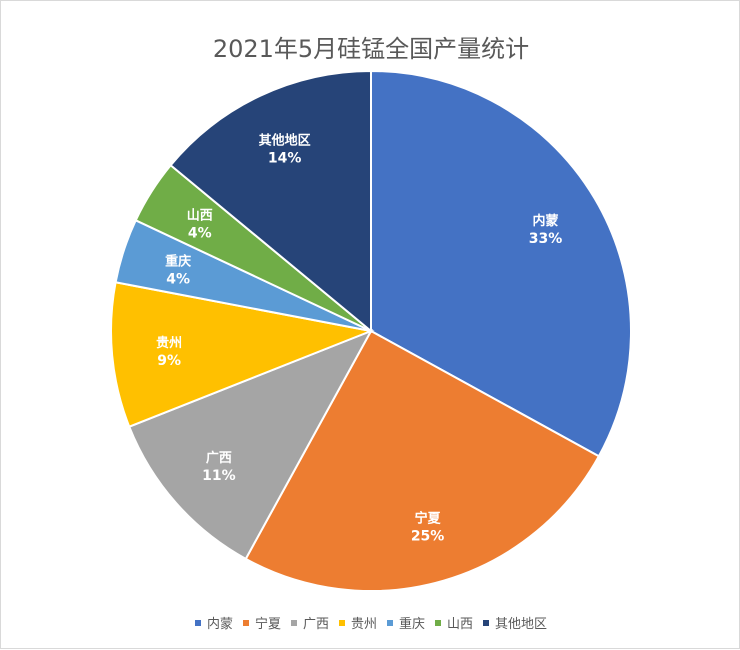 This screenshot has width=740, height=650. I want to click on slice-value-label: 25%, so click(428, 537).